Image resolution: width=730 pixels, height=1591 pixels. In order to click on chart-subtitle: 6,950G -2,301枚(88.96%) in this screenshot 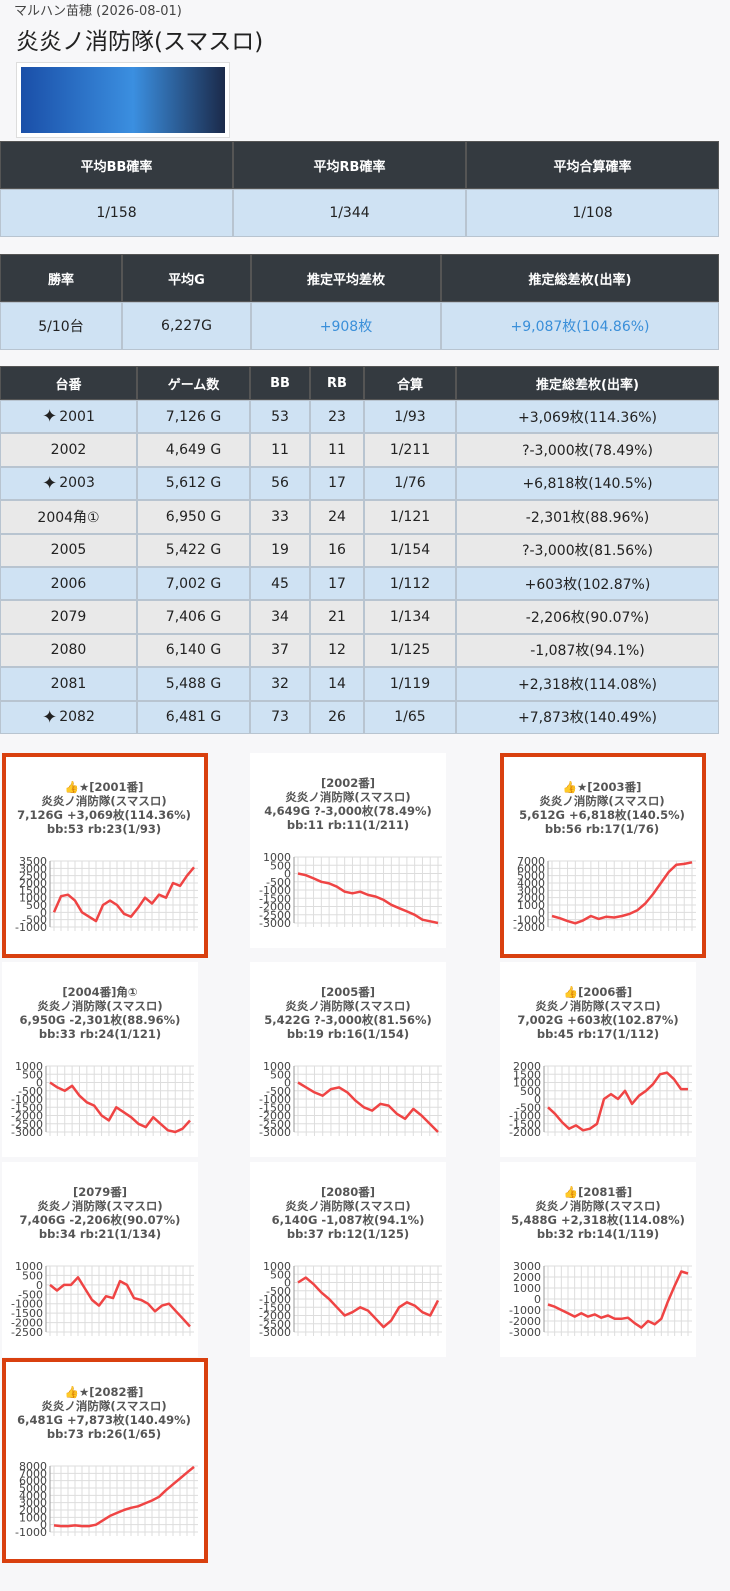, I will do `click(100, 1020)`.